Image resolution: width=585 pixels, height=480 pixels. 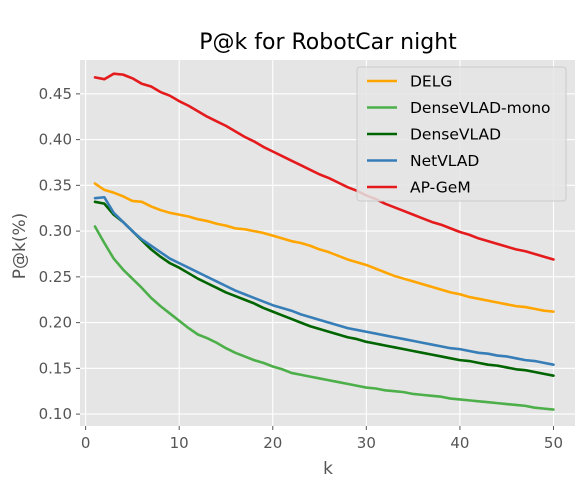 I want to click on y-axis-label: P@k(%), so click(x=20, y=246).